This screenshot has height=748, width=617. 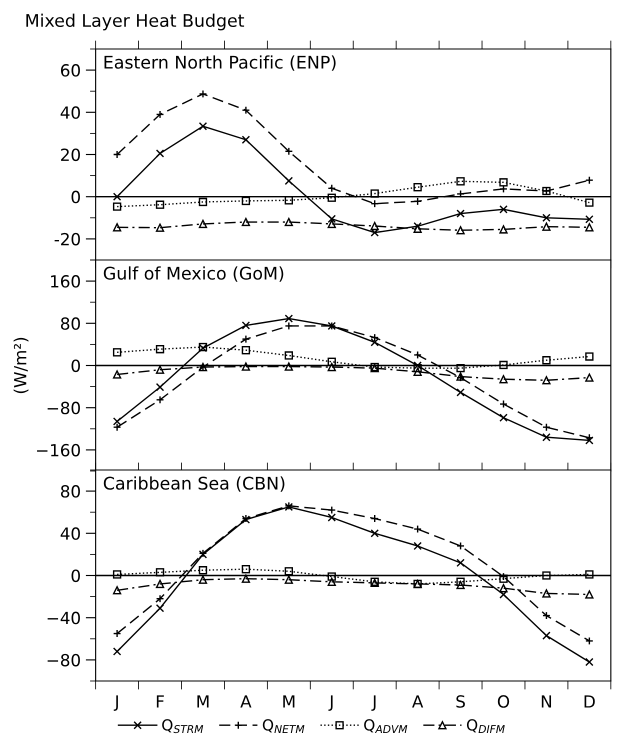 What do you see at coordinates (386, 726) in the screenshot?
I see `legend-label: Q$_{ADVM}$` at bounding box center [386, 726].